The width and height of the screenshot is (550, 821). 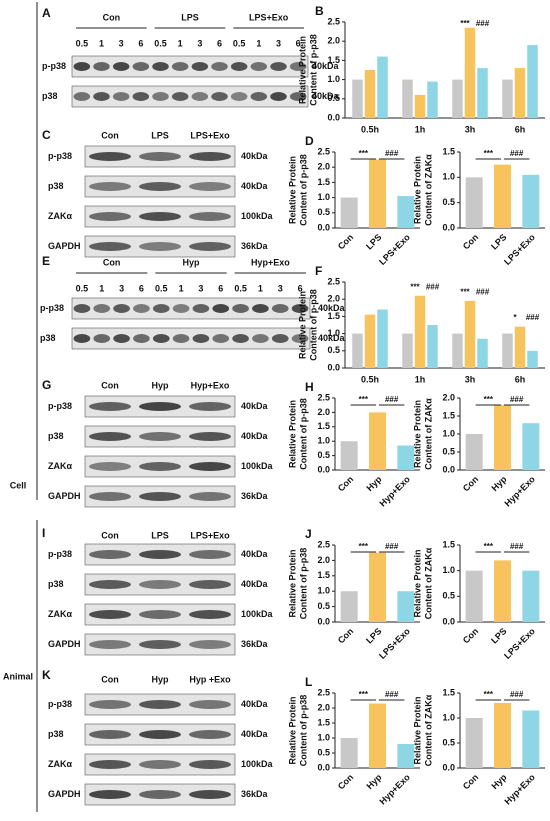 I want to click on group-label: LPS+Exo, so click(x=210, y=535).